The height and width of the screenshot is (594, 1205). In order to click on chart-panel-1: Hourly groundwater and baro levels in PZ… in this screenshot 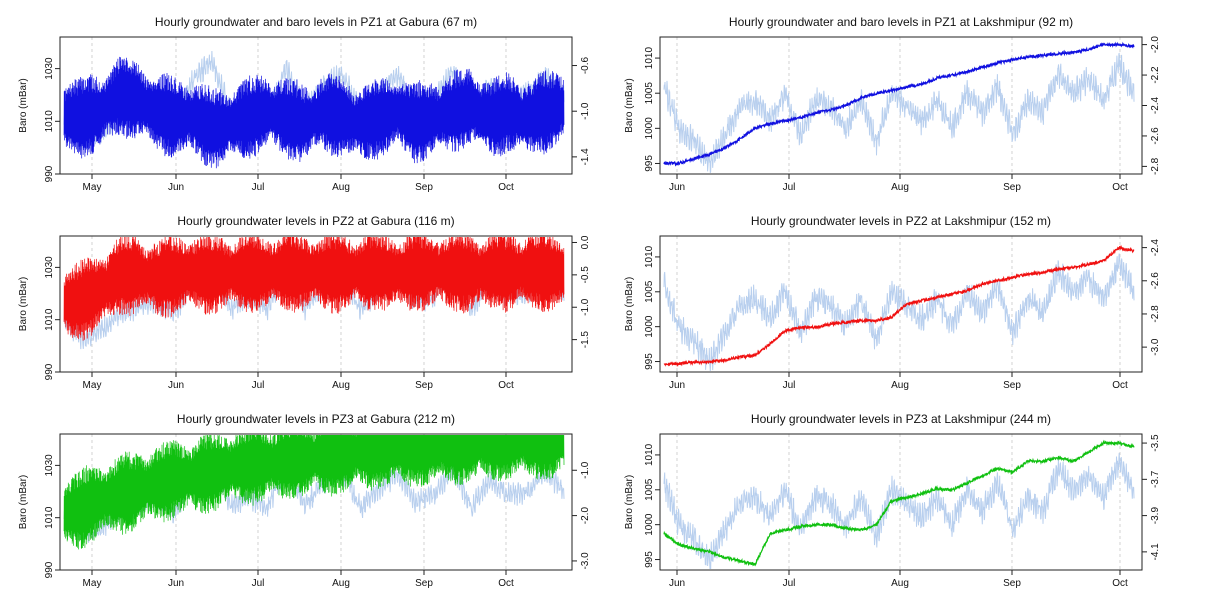, I will do `click(304, 104)`.